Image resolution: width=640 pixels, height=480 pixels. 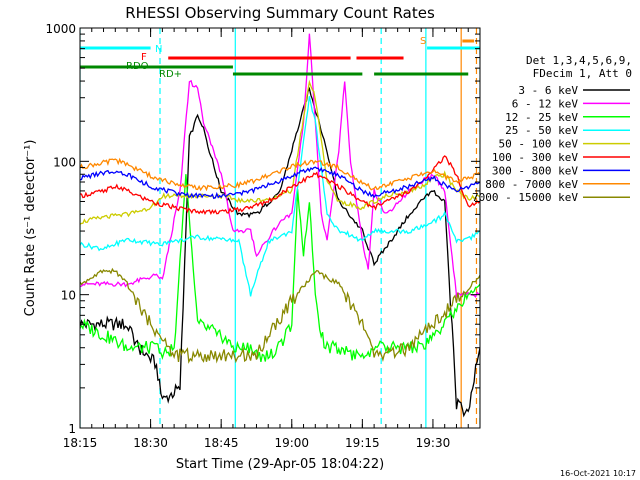 I want to click on x-tick-label-4: 19:15, so click(x=362, y=443).